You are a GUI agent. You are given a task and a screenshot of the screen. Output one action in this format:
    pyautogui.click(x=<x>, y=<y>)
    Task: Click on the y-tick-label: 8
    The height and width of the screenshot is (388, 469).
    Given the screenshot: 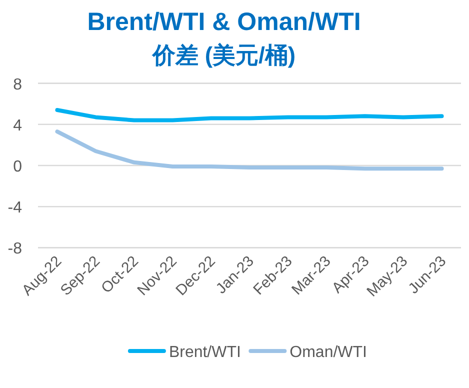 What is the action you would take?
    pyautogui.click(x=17, y=85)
    